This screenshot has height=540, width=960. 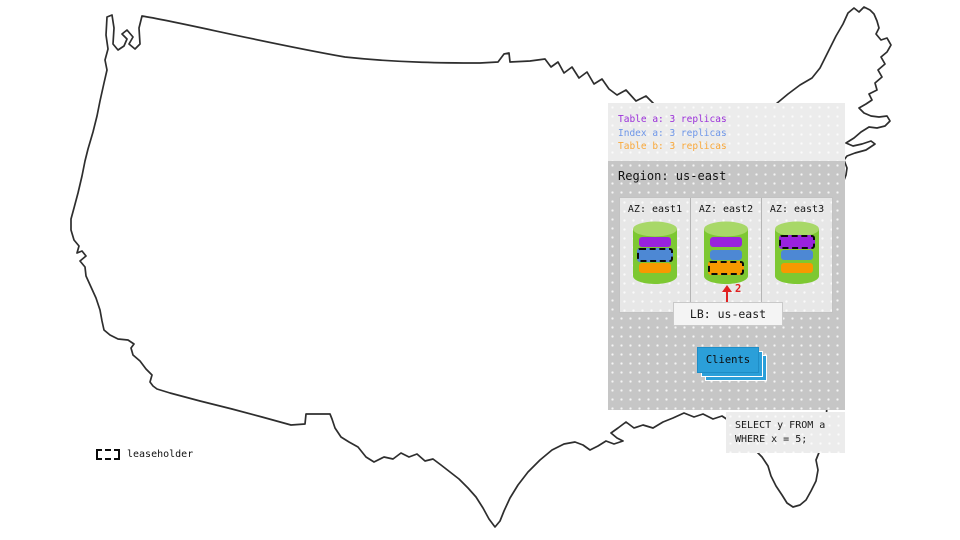 I want to click on replica-bar-index-a-leaseholder, so click(x=655, y=255).